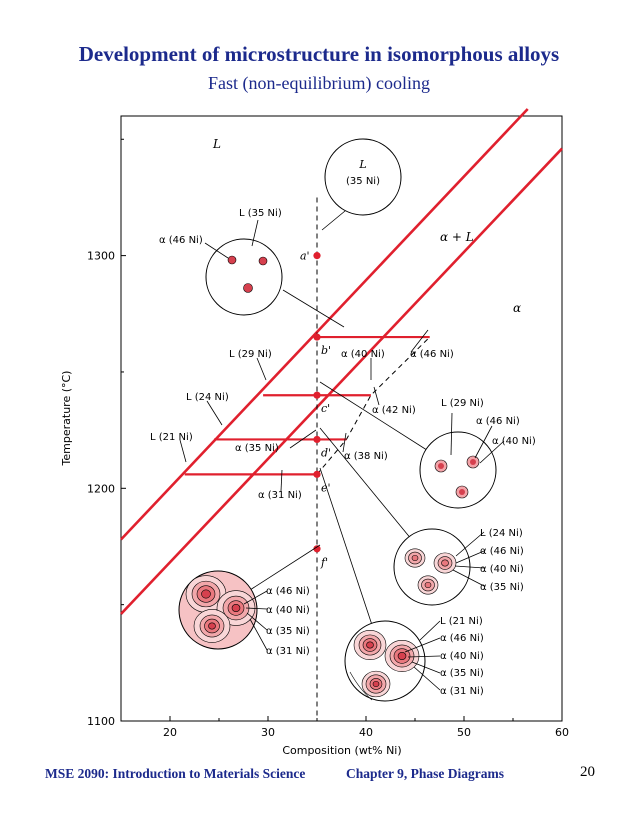  I want to click on x-tick-label: 60, so click(562, 732).